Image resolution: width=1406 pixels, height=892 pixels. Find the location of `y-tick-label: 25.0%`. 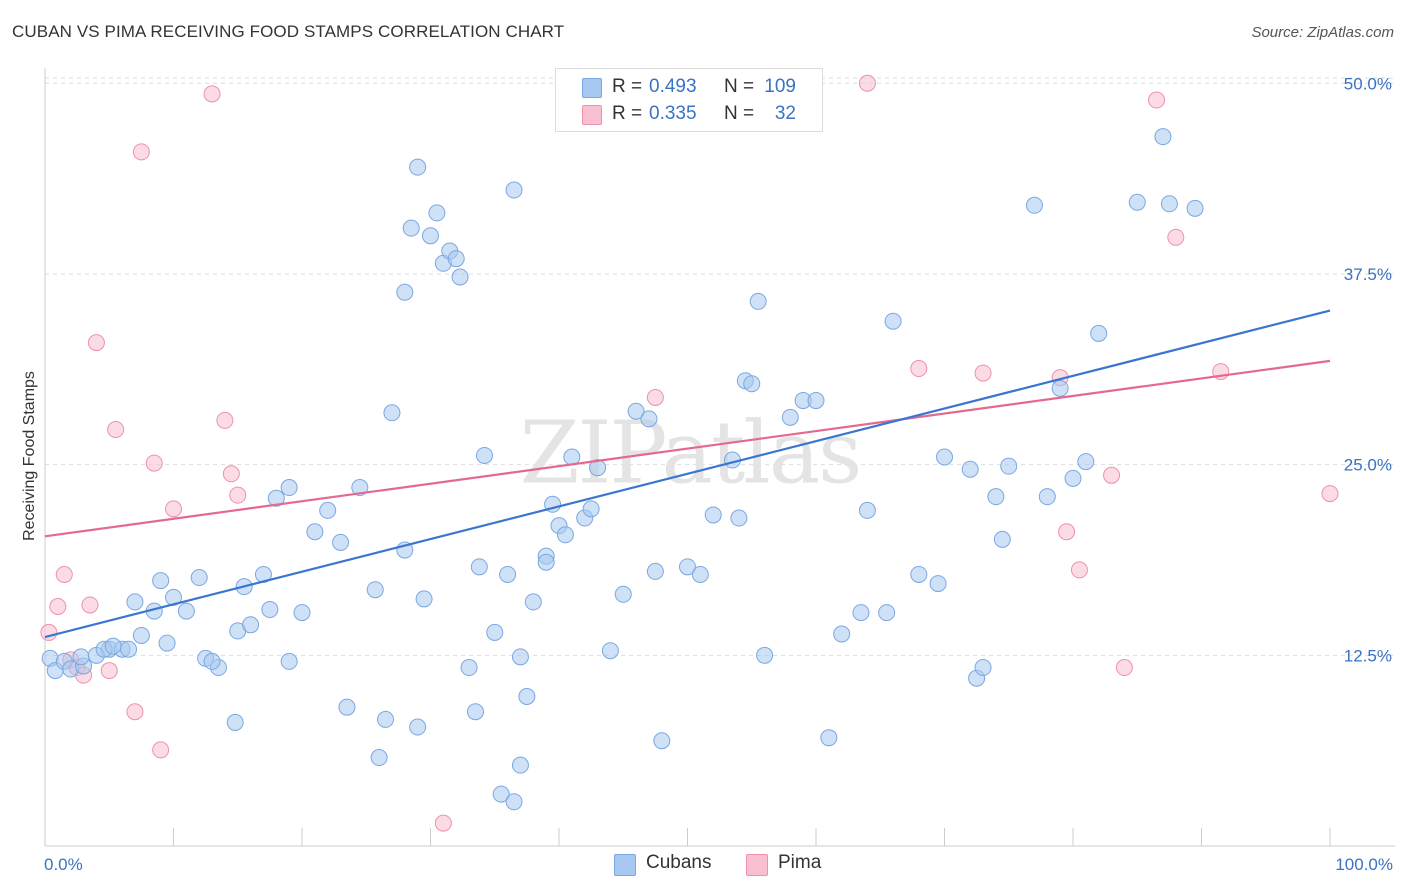

y-tick-label: 25.0% is located at coordinates (1368, 465).